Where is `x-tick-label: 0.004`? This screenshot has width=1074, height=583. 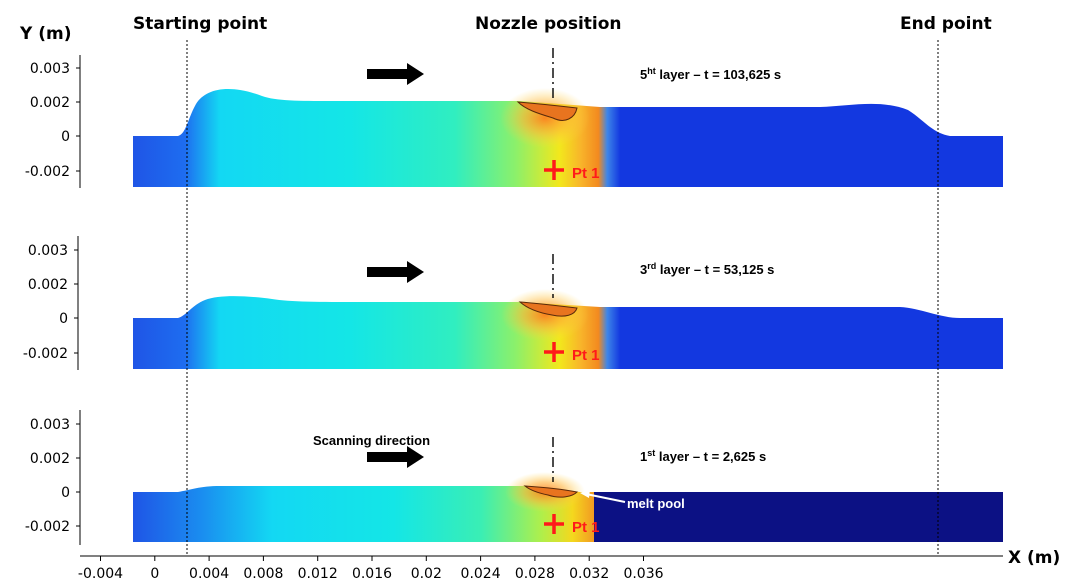 x-tick-label: 0.004 is located at coordinates (209, 574).